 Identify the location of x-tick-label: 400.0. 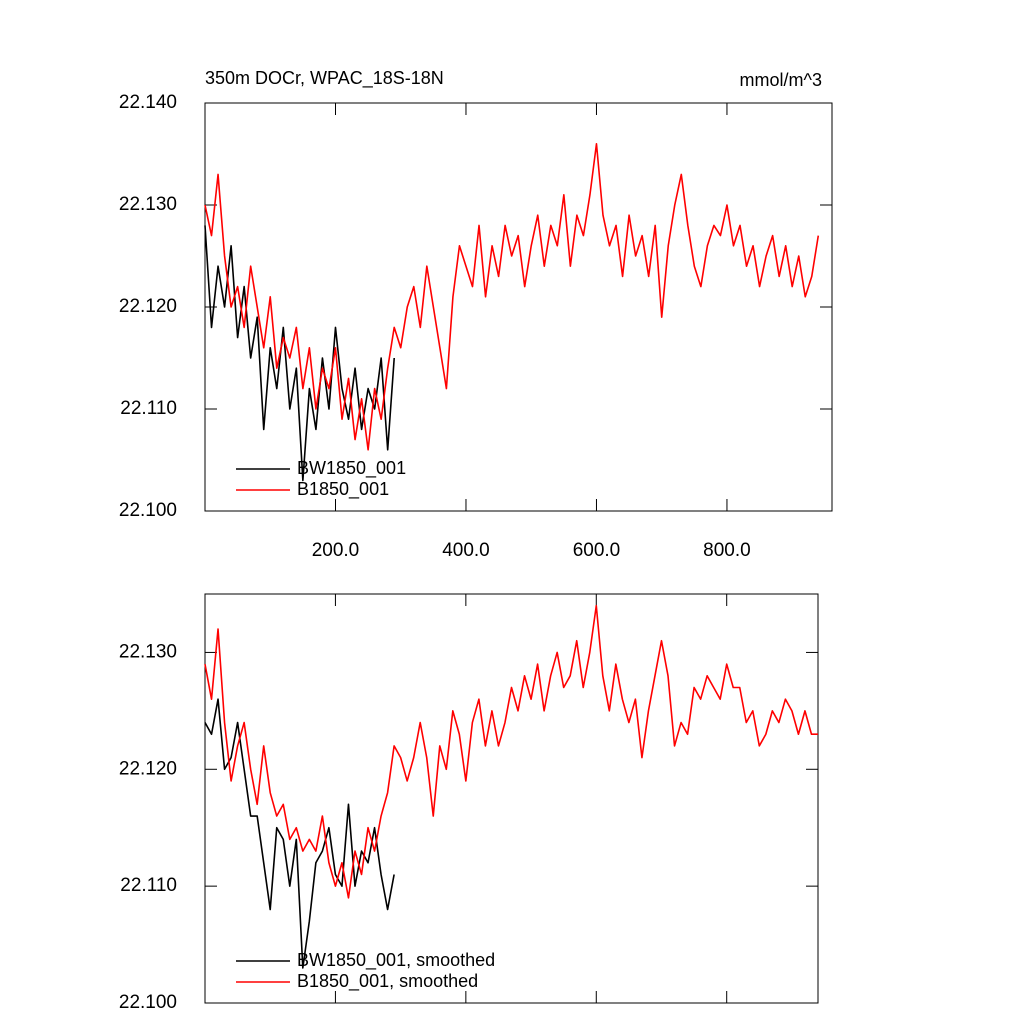
(466, 550).